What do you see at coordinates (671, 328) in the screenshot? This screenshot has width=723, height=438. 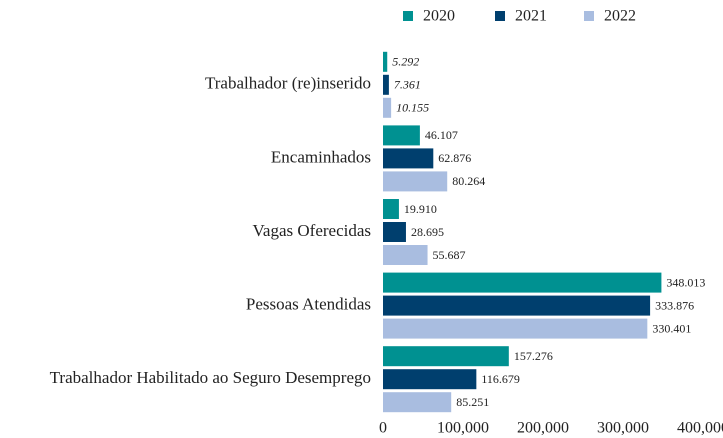 I see `value-label: 330.401` at bounding box center [671, 328].